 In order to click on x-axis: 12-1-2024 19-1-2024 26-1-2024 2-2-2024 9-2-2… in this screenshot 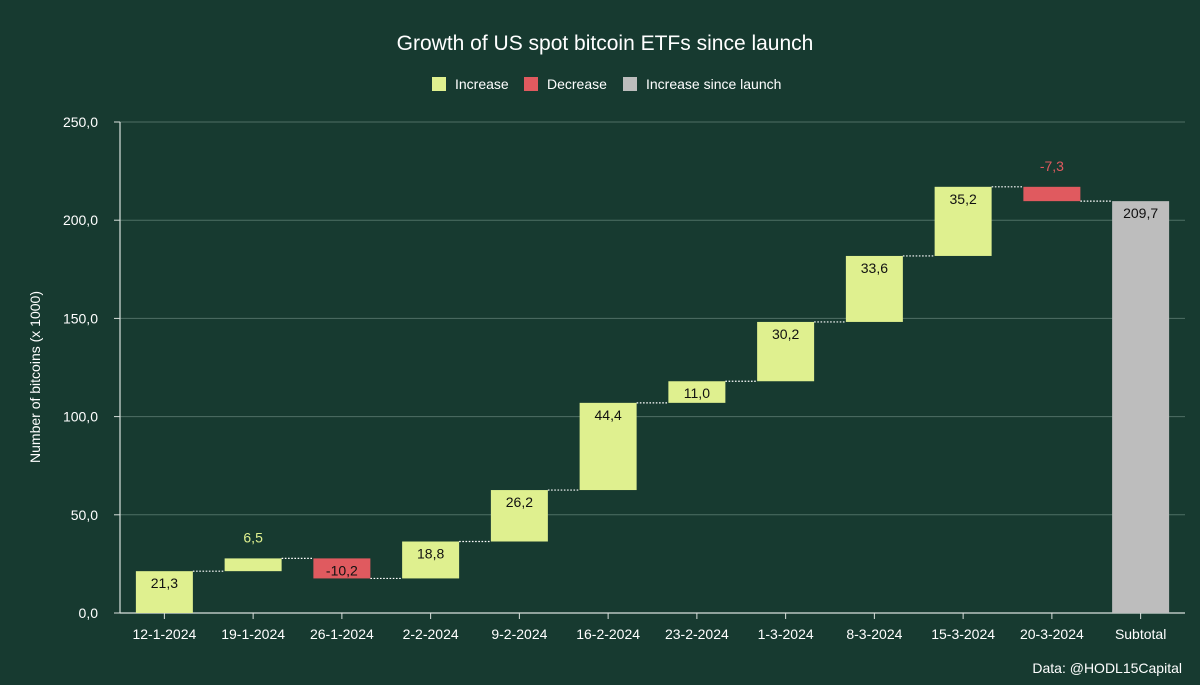, I will do `click(649, 627)`.